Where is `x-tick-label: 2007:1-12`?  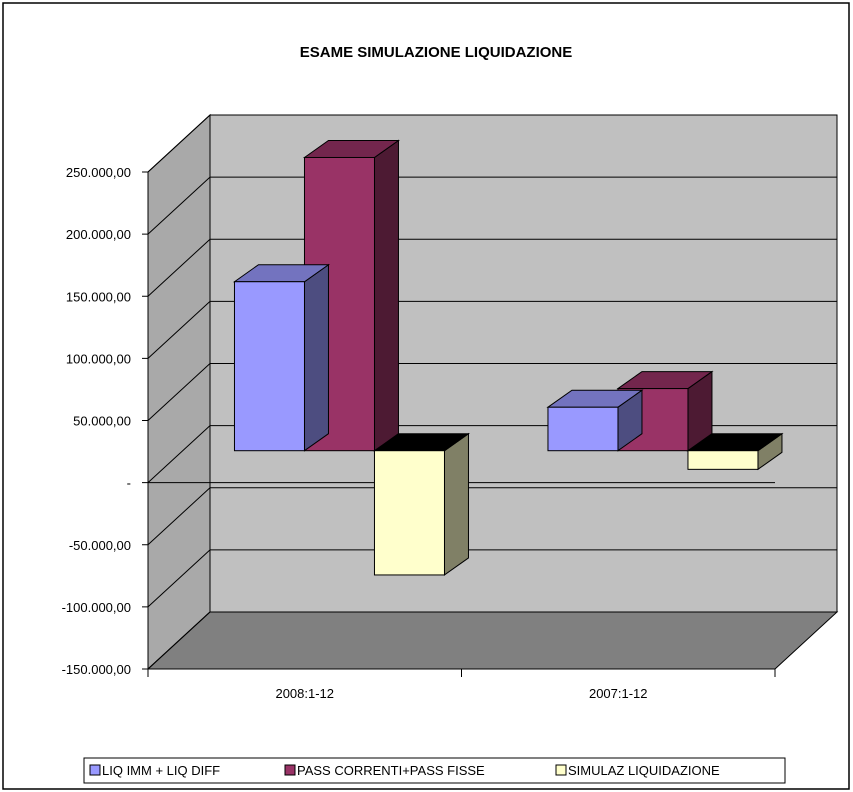 x-tick-label: 2007:1-12 is located at coordinates (618, 693).